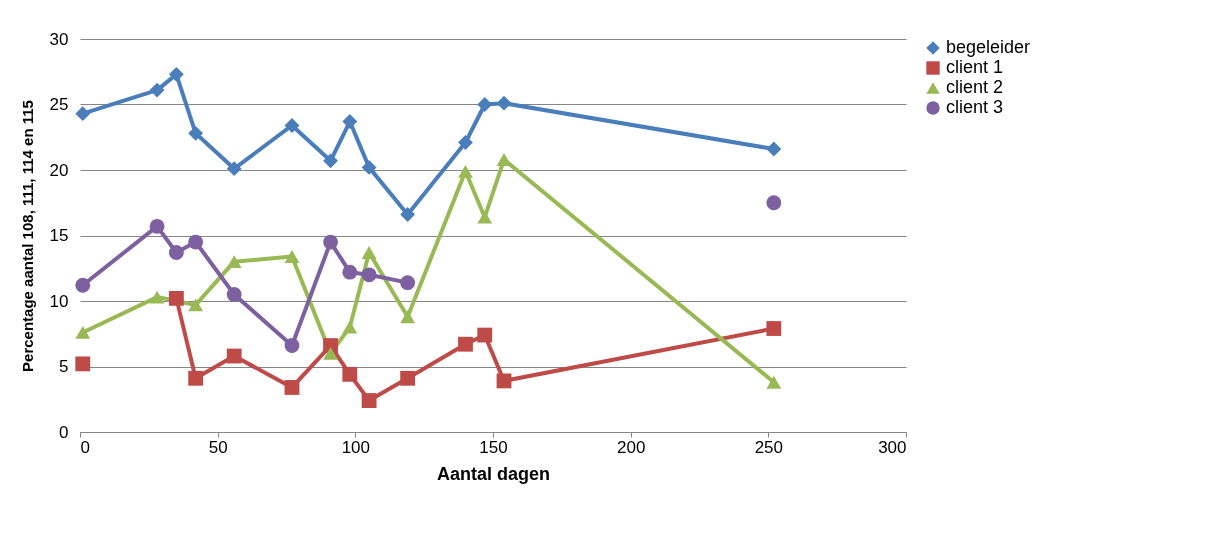  What do you see at coordinates (493, 447) in the screenshot?
I see `x-tick-label: 150` at bounding box center [493, 447].